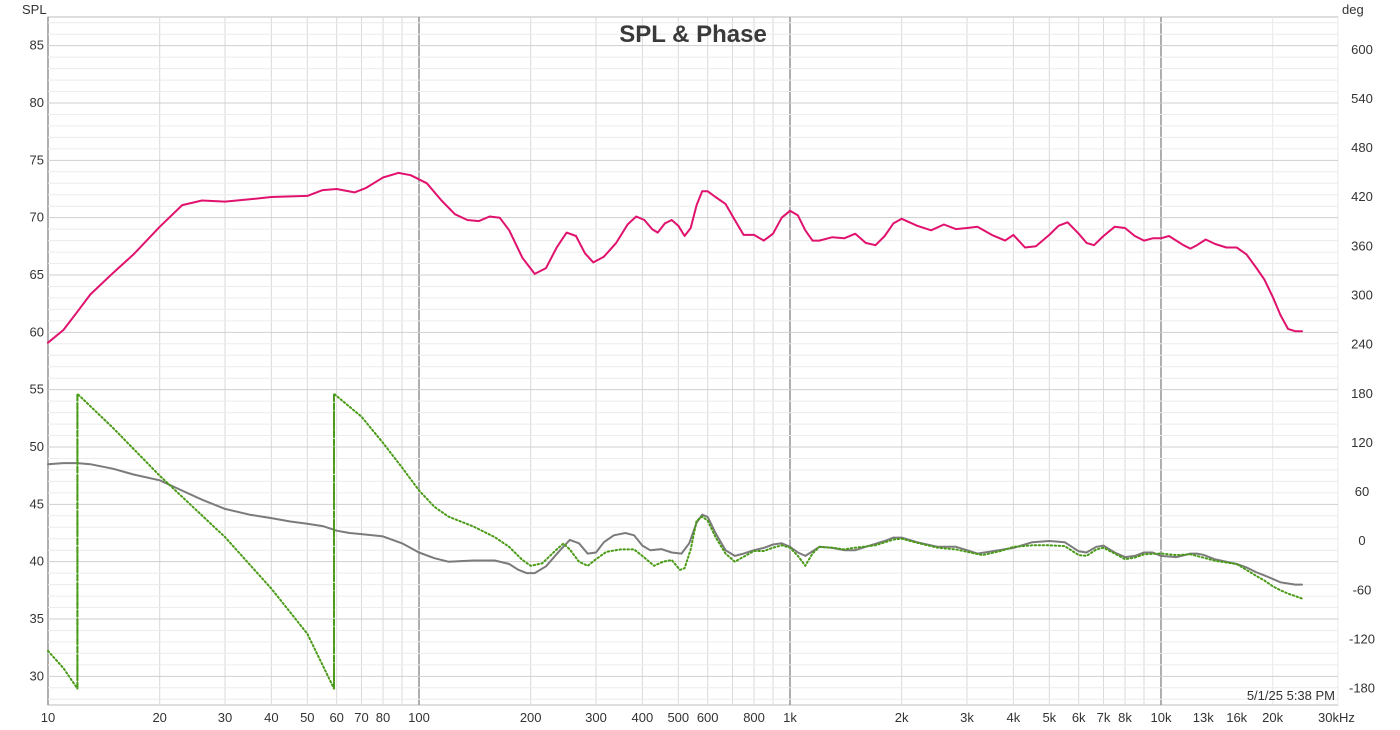  I want to click on y-tick-label: 75, so click(37, 159).